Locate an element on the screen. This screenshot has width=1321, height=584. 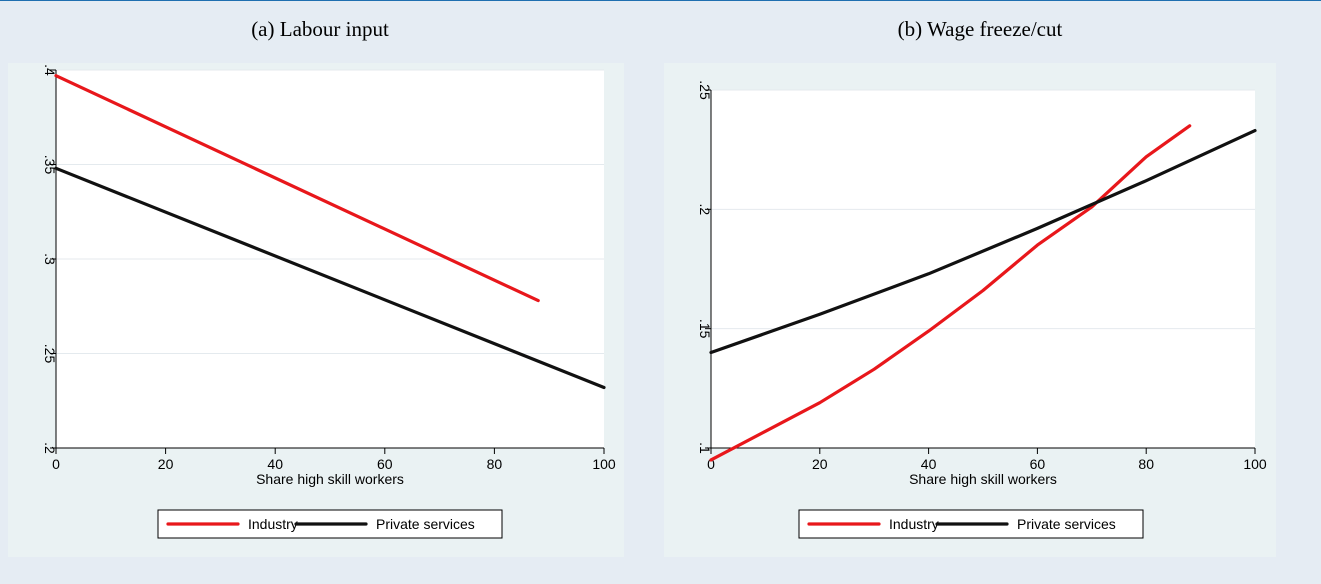
panel-a-title: (a) Labour input is located at coordinates (320, 29).